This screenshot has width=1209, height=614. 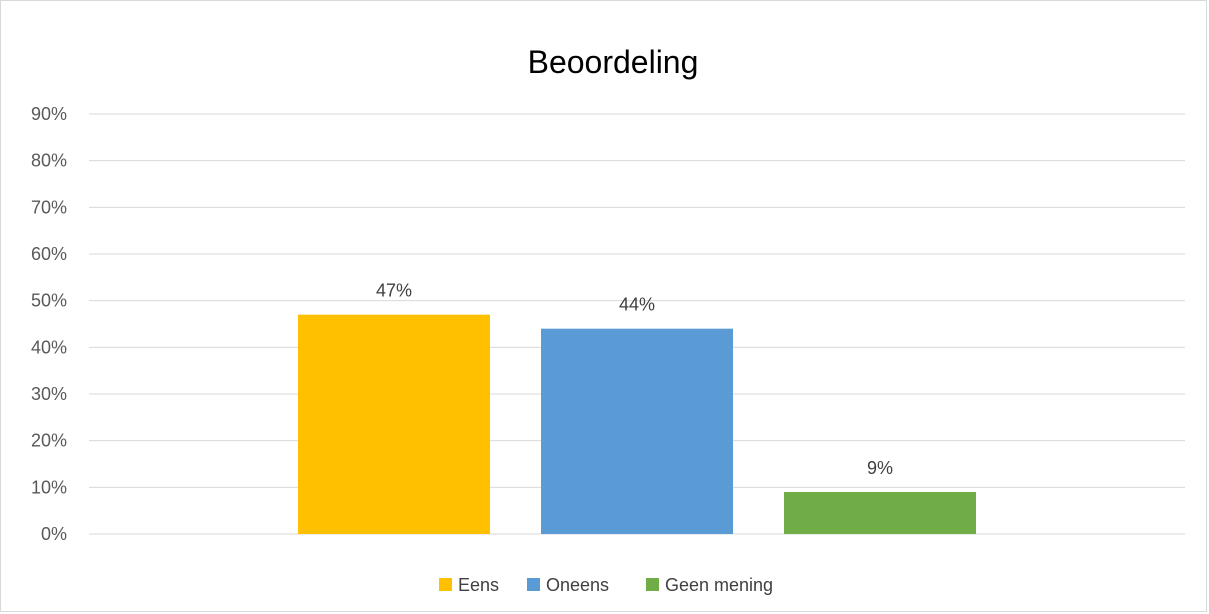 I want to click on y-tick-label: 0%, so click(x=54, y=534).